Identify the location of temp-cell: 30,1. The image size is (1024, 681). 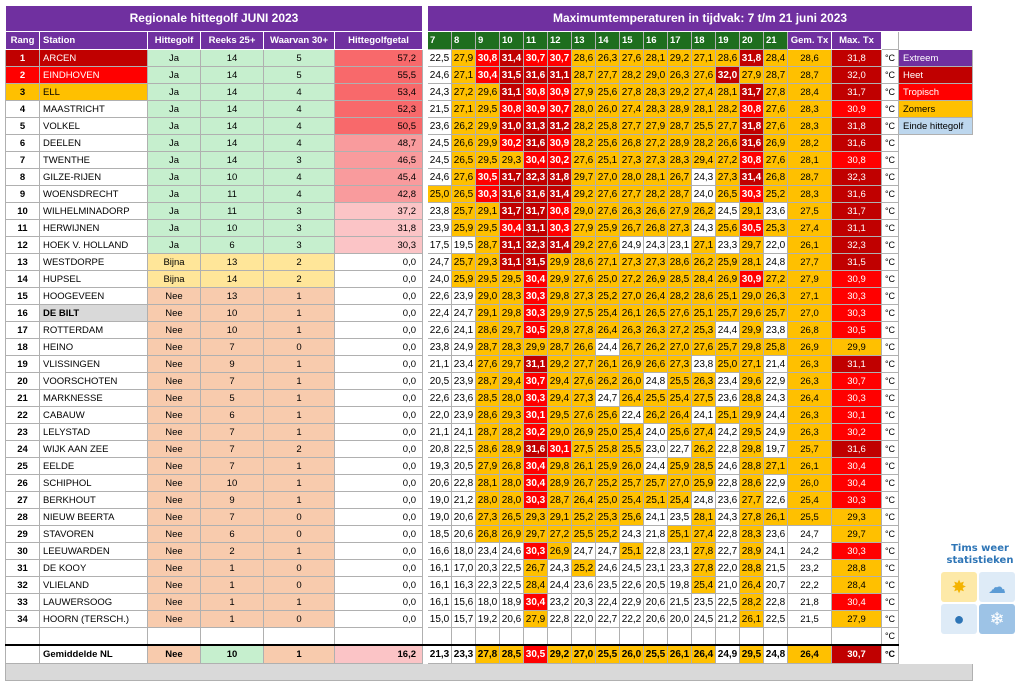
(559, 449).